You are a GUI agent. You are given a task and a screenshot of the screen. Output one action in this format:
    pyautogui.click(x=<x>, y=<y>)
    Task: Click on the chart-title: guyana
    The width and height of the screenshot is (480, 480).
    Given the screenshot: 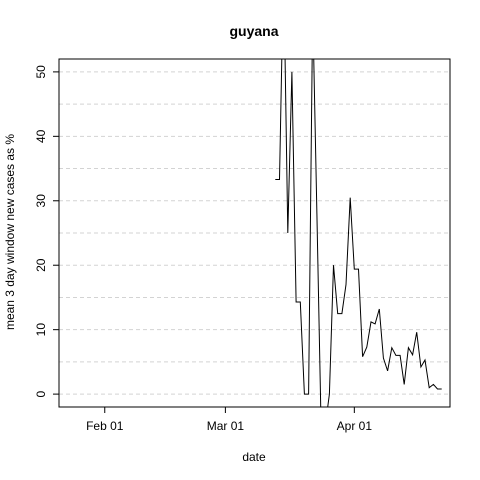 What is the action you would take?
    pyautogui.click(x=253, y=31)
    